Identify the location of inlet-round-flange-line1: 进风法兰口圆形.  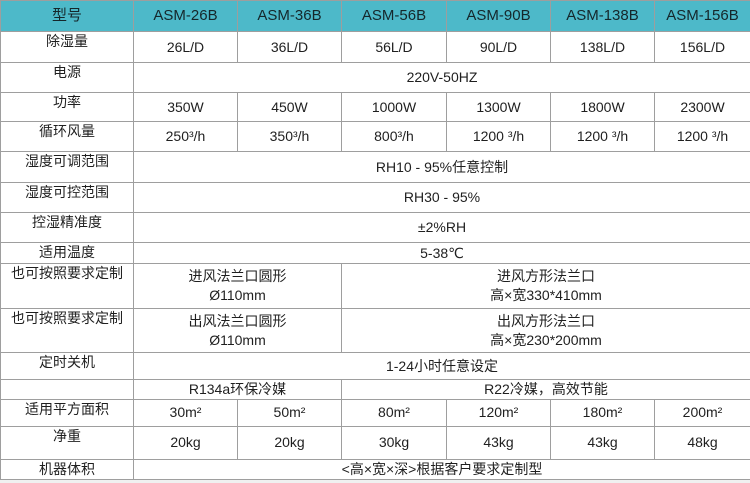
(237, 276).